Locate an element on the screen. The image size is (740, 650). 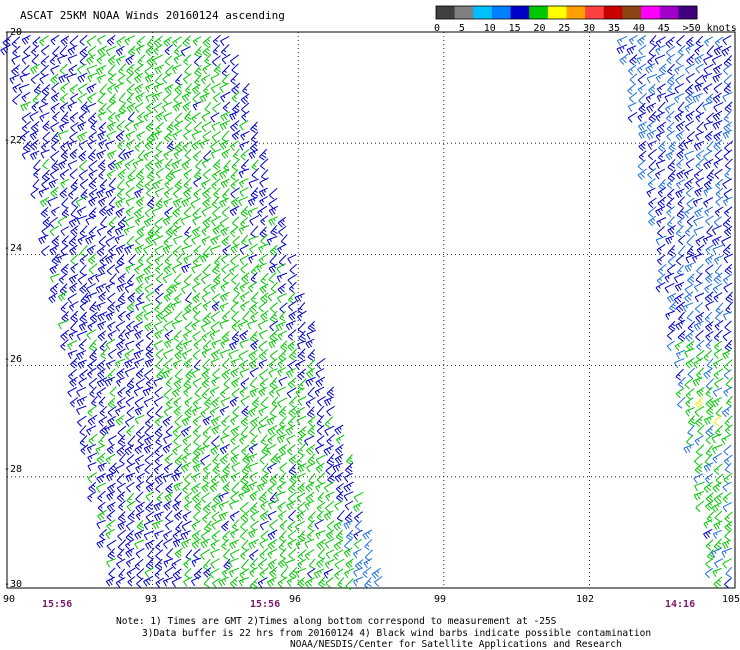
legend-swatch is located at coordinates (501, 12).